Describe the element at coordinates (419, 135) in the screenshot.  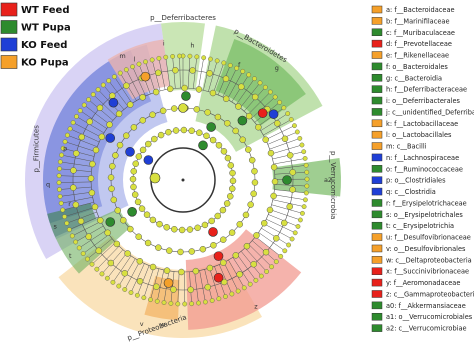
I see `taxon-label: l: o__Lactobacillales` at that location.